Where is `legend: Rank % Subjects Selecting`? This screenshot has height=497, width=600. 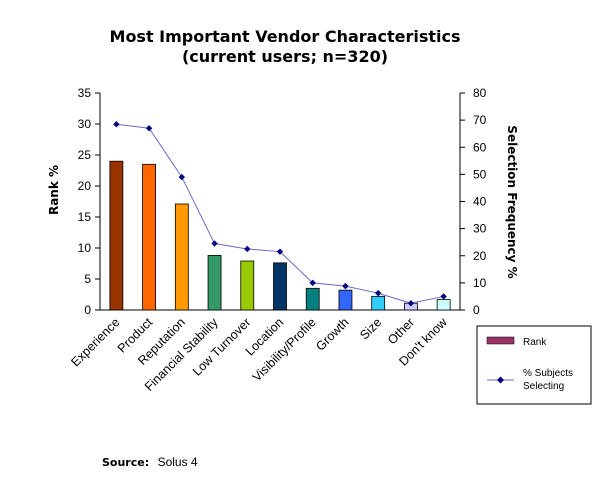
legend: Rank % Subjects Selecting is located at coordinates (534, 365).